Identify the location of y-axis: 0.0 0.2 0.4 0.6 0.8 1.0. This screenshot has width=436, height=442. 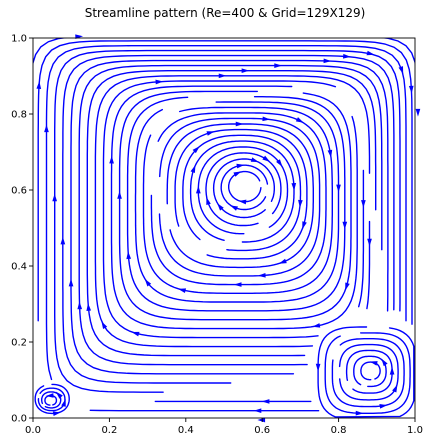
(22, 229).